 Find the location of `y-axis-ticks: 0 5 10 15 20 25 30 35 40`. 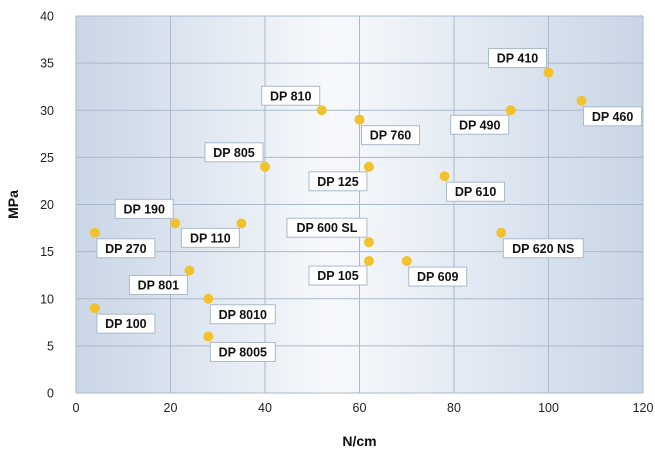

y-axis-ticks: 0 5 10 15 20 25 30 35 40 is located at coordinates (47, 205).